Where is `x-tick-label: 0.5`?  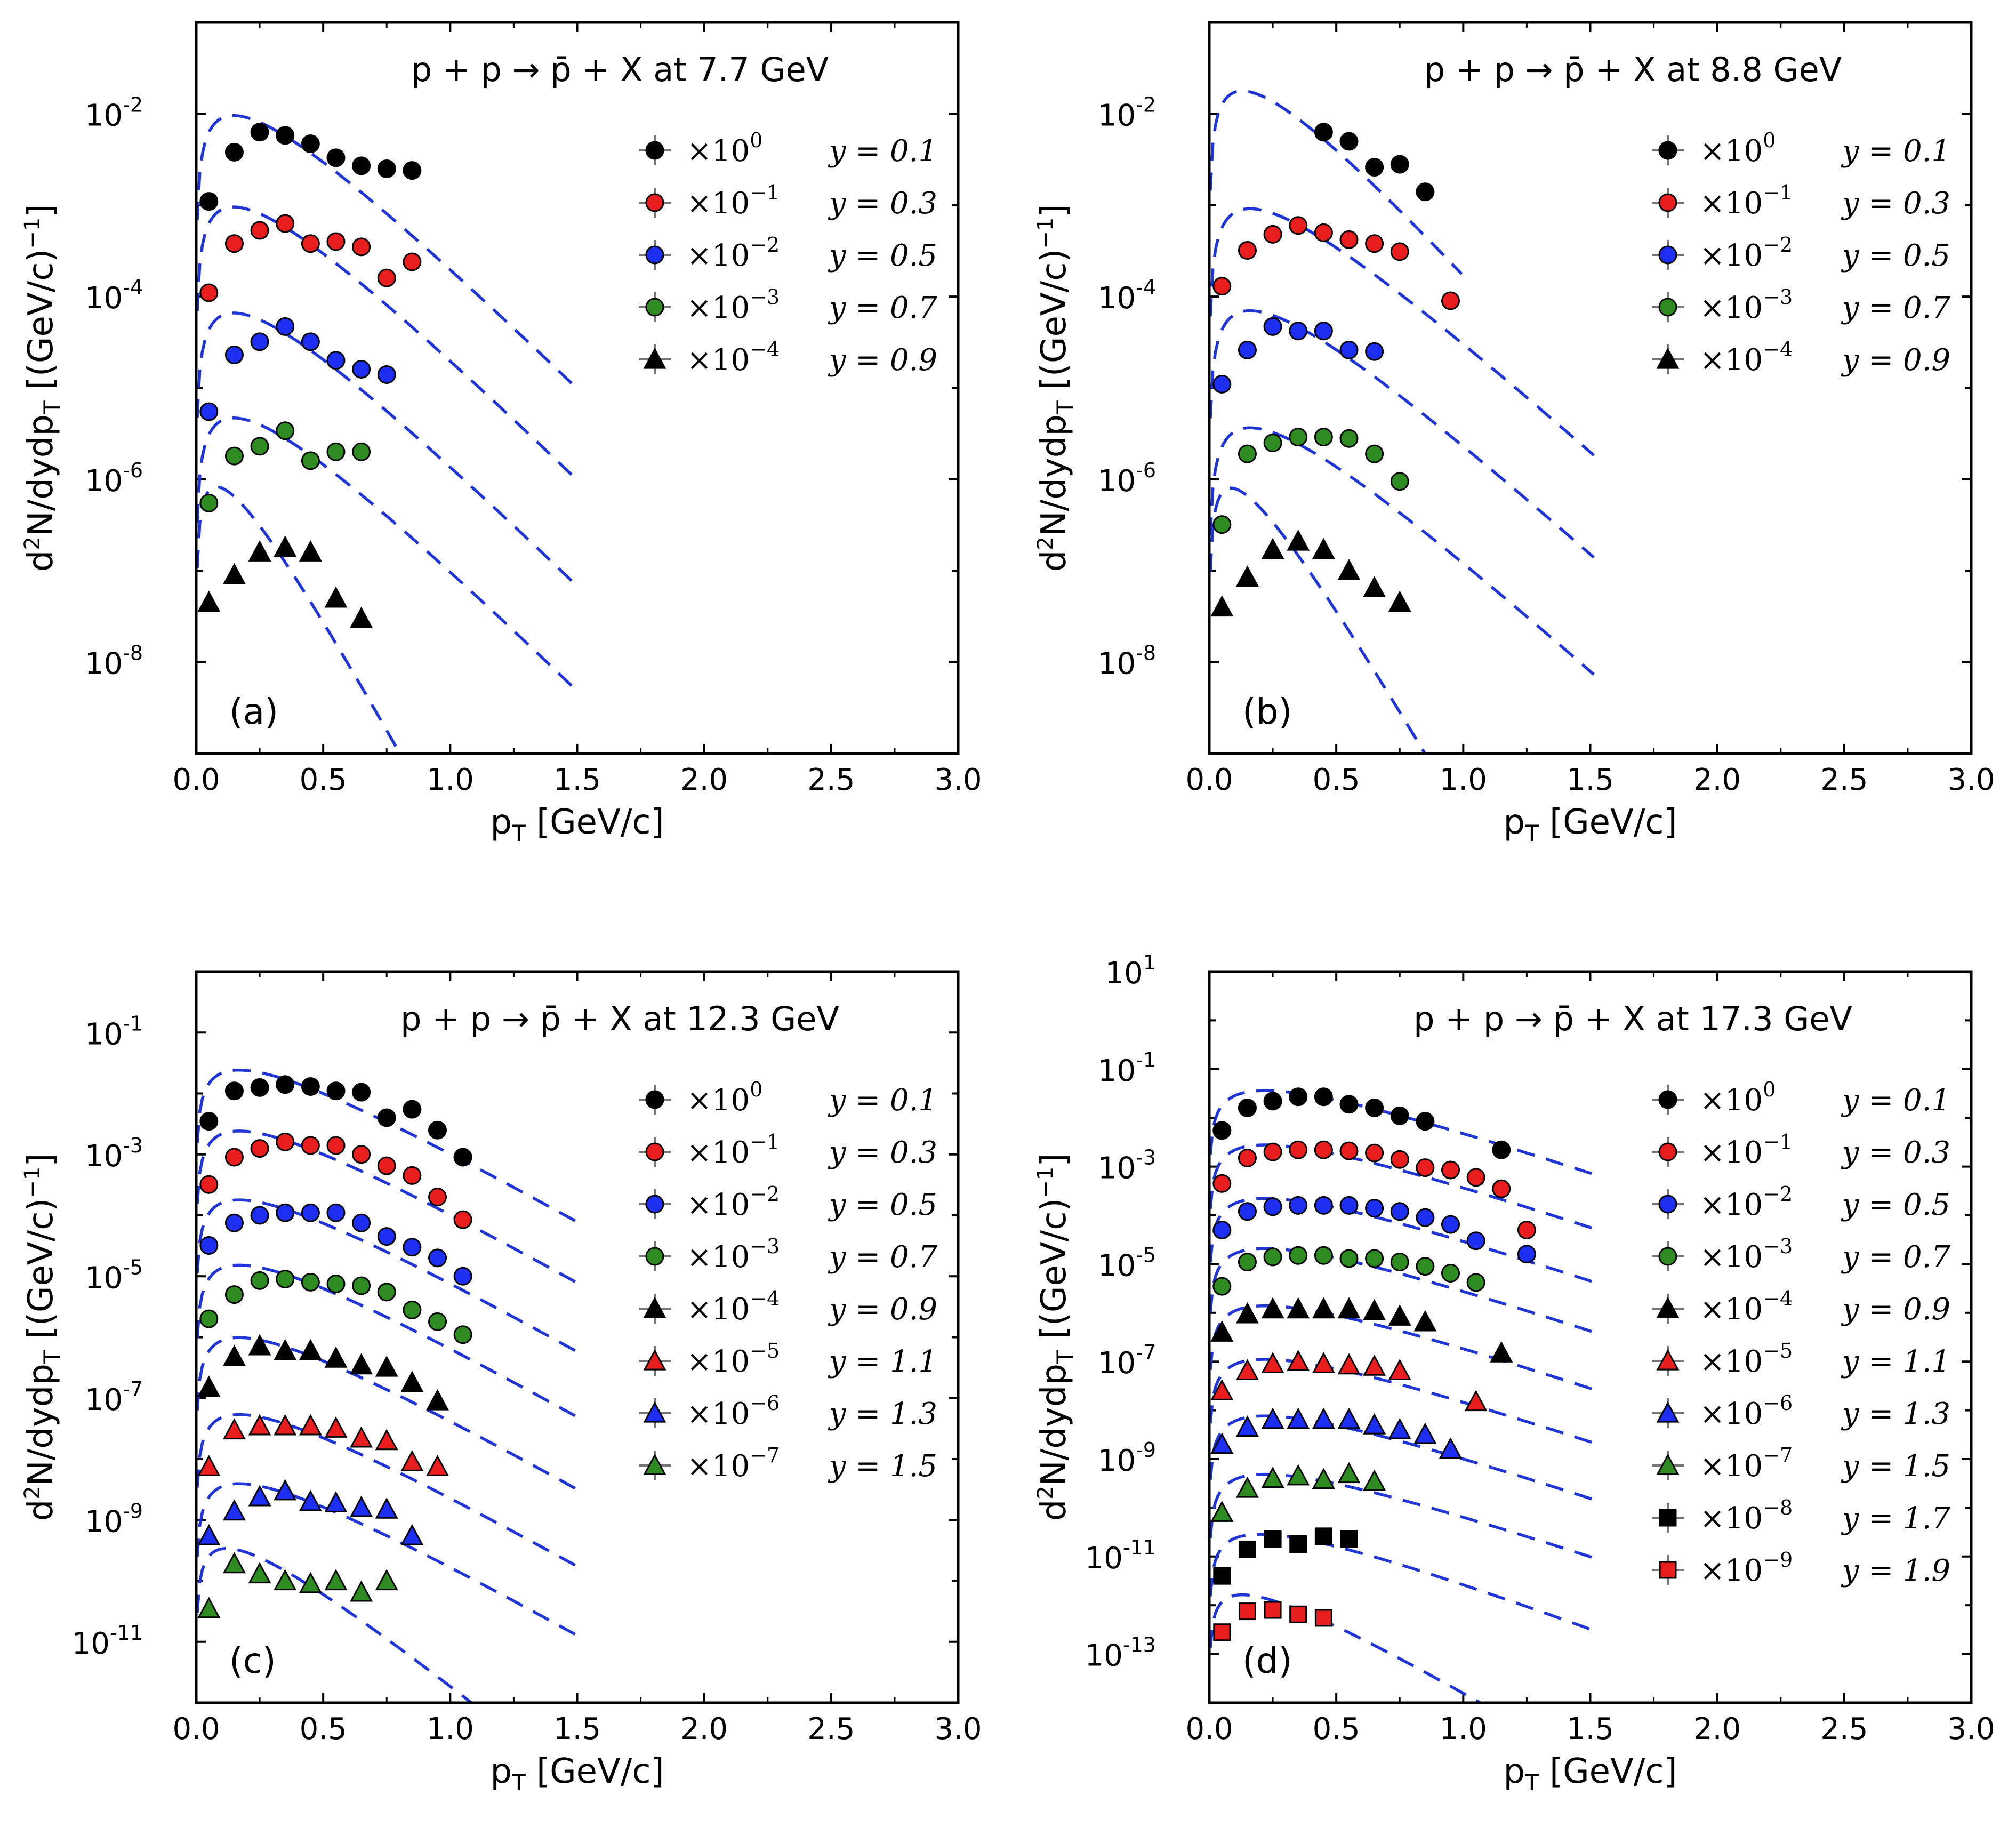
x-tick-label: 0.5 is located at coordinates (1336, 780).